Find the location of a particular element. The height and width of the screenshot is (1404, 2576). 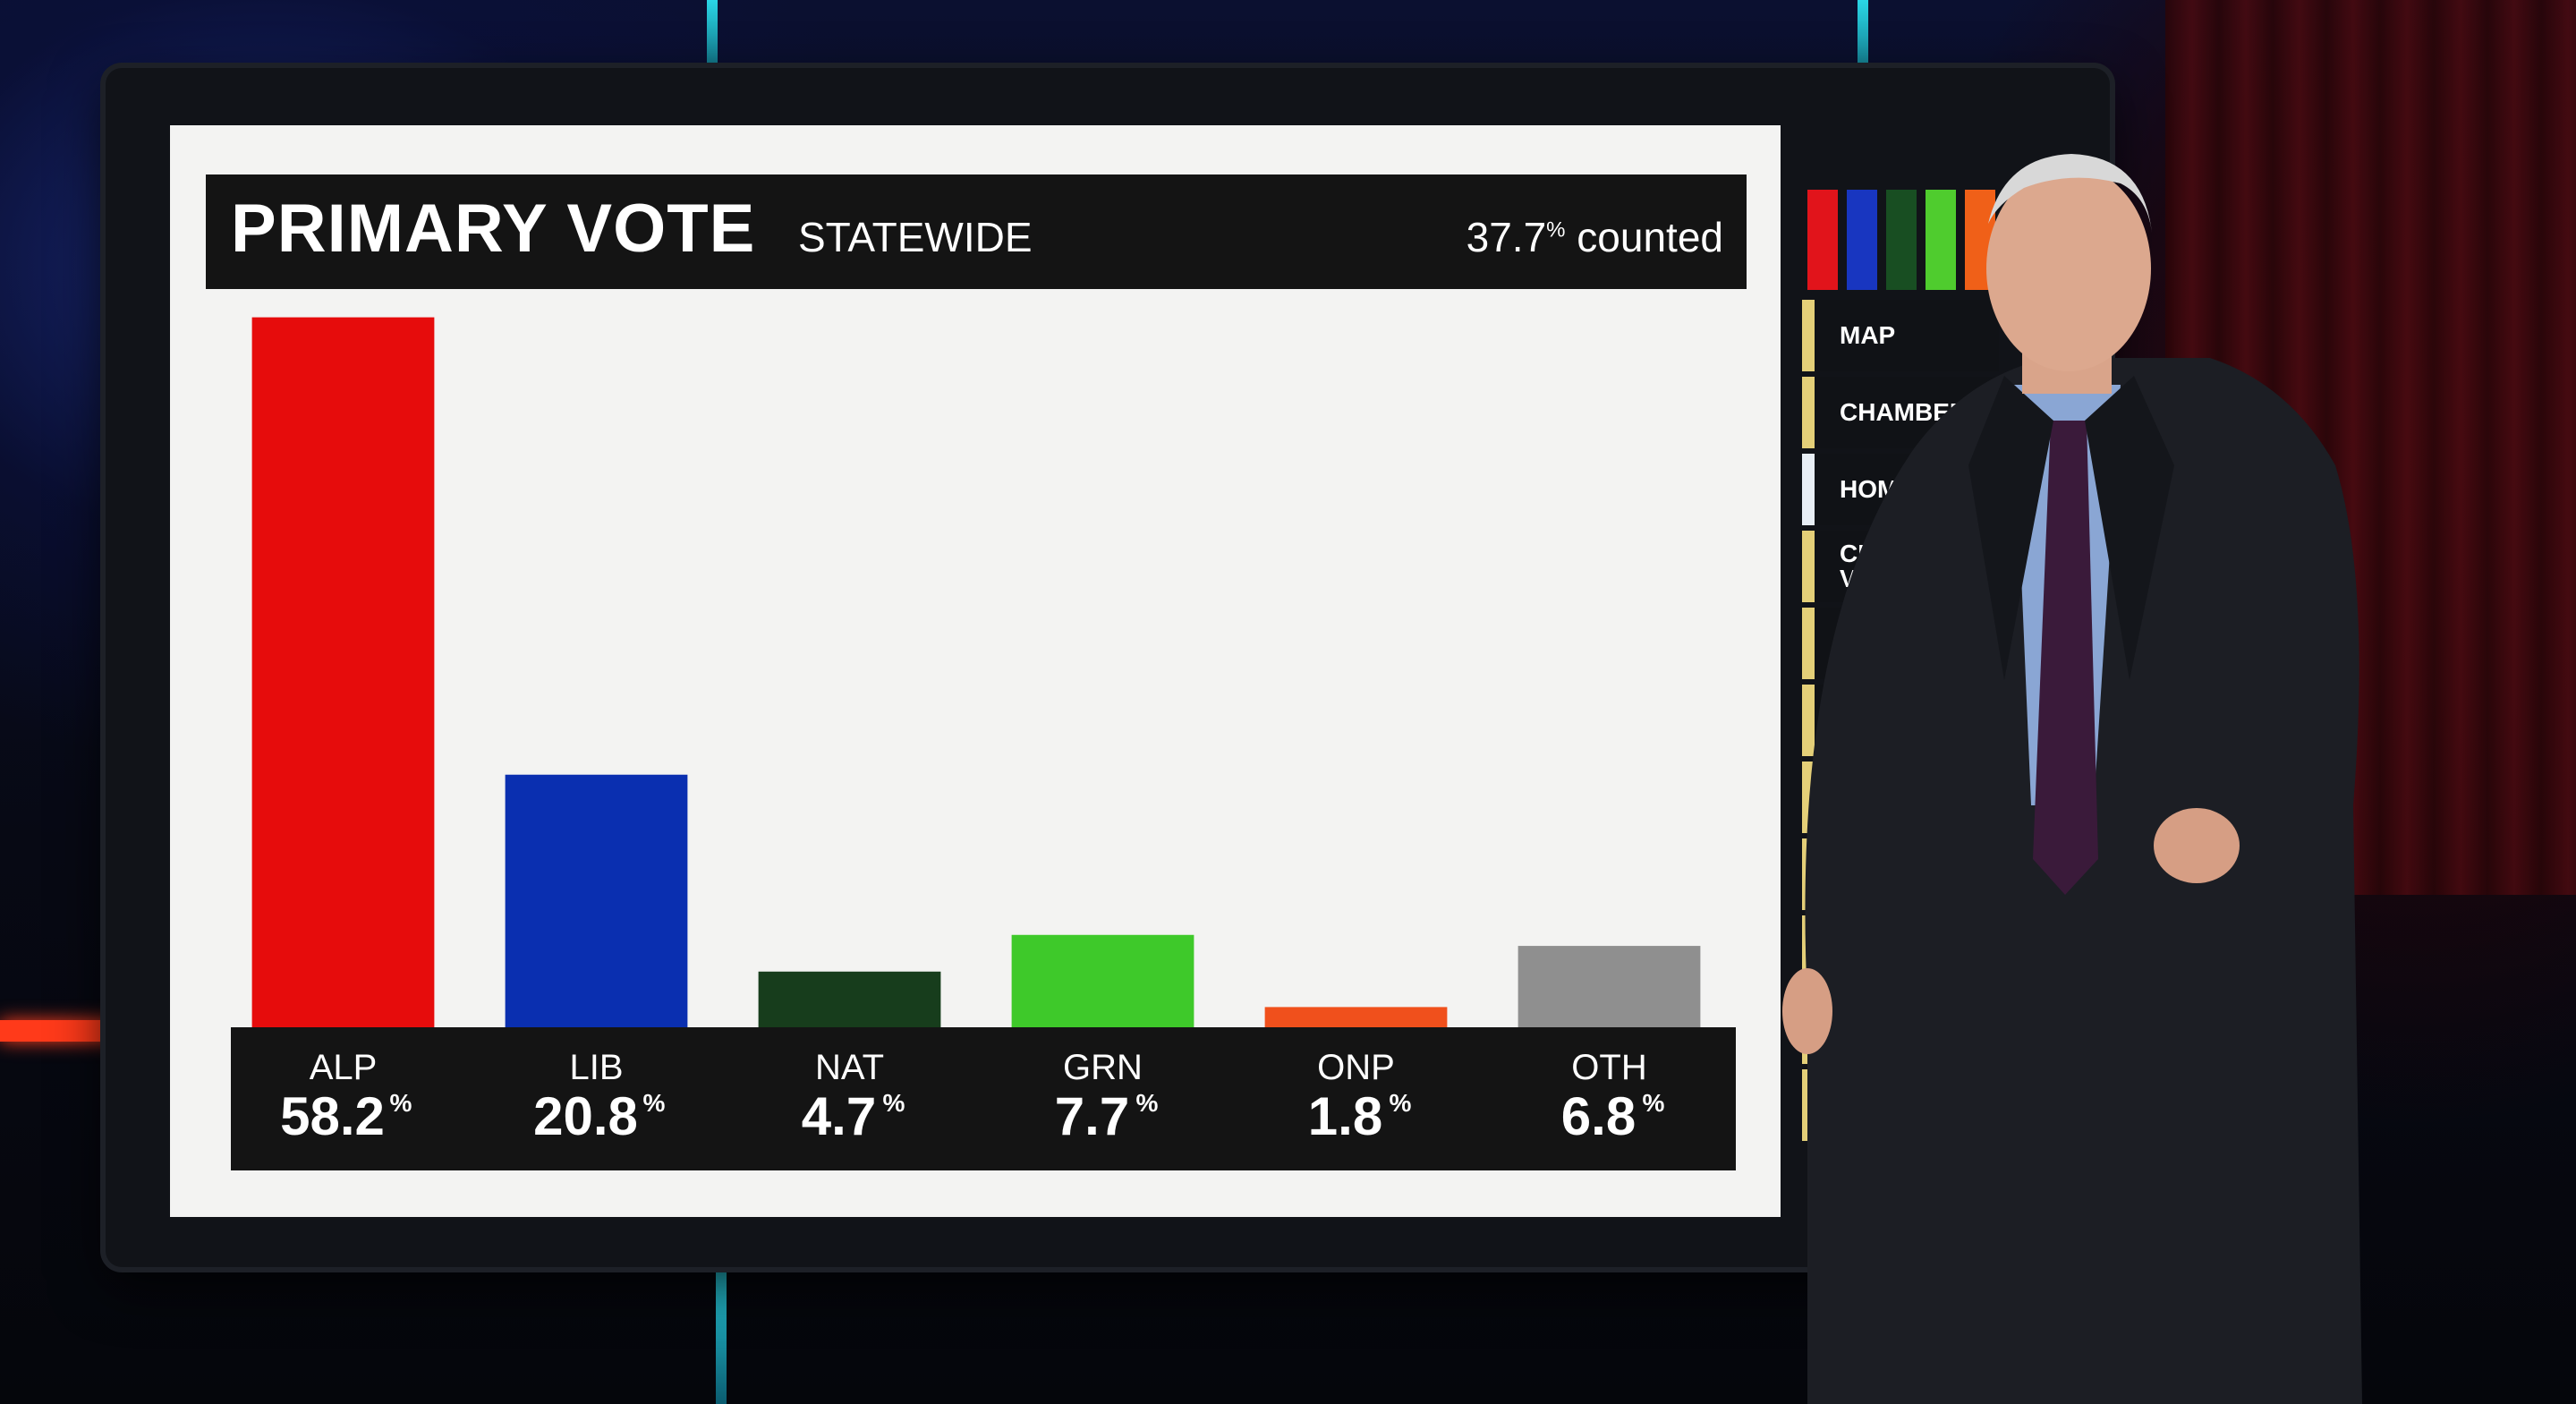

bar-lib is located at coordinates (596, 901).